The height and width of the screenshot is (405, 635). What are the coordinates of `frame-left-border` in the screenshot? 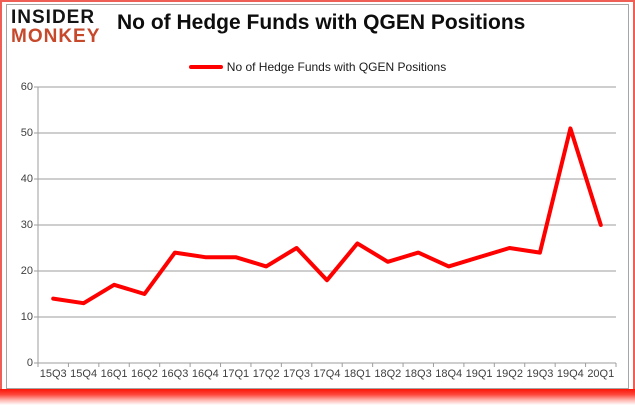 It's located at (1, 202).